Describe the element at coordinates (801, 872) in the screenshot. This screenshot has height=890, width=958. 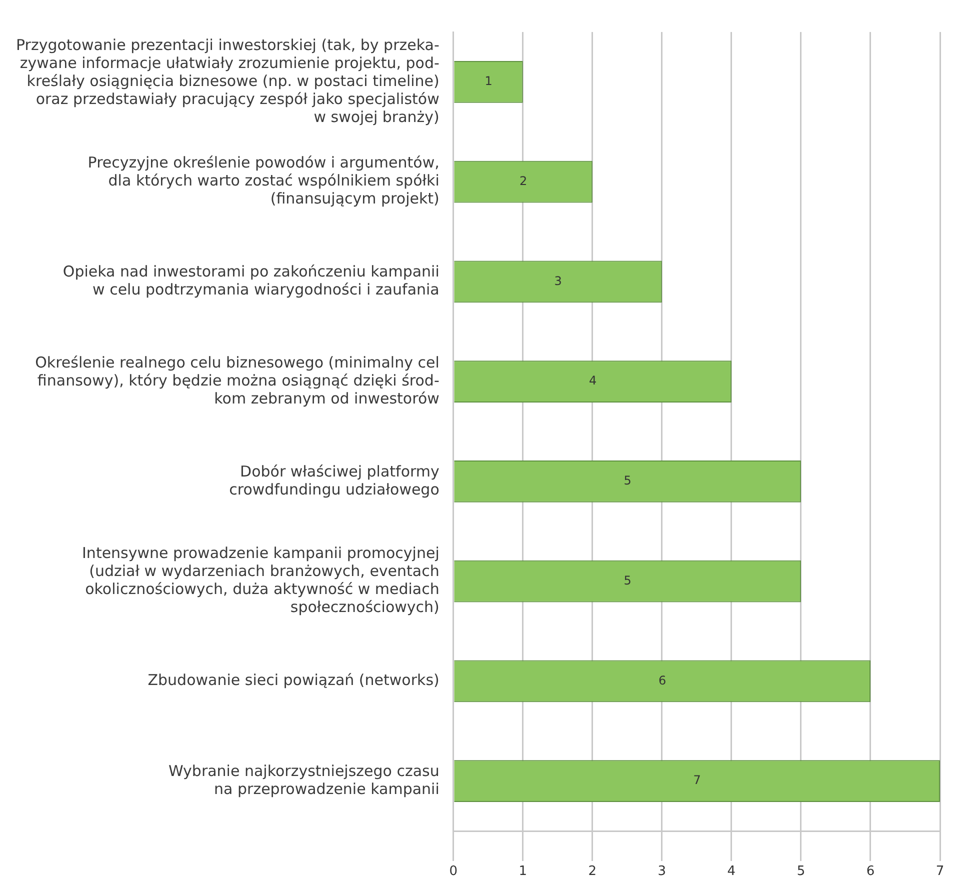
I see `x-tick-label: 5` at that location.